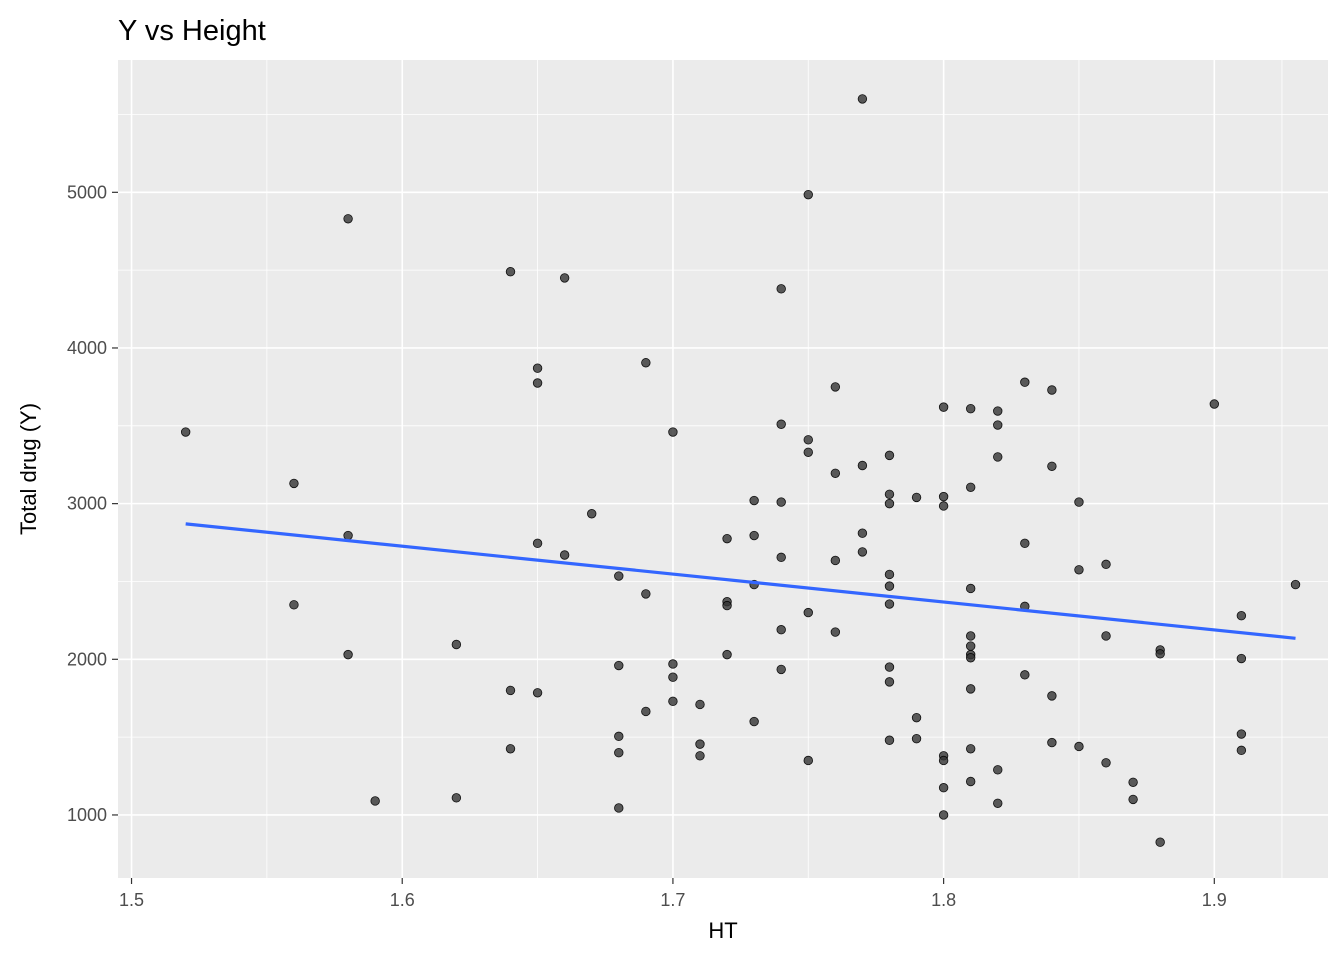 The width and height of the screenshot is (1344, 965). What do you see at coordinates (722, 930) in the screenshot?
I see `x-axis-title: HT` at bounding box center [722, 930].